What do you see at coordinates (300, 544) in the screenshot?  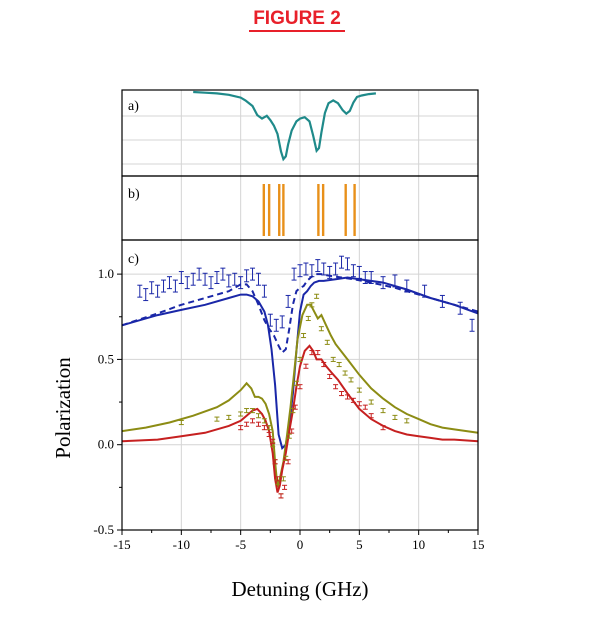 I see `x-tick-label-3: 0` at bounding box center [300, 544].